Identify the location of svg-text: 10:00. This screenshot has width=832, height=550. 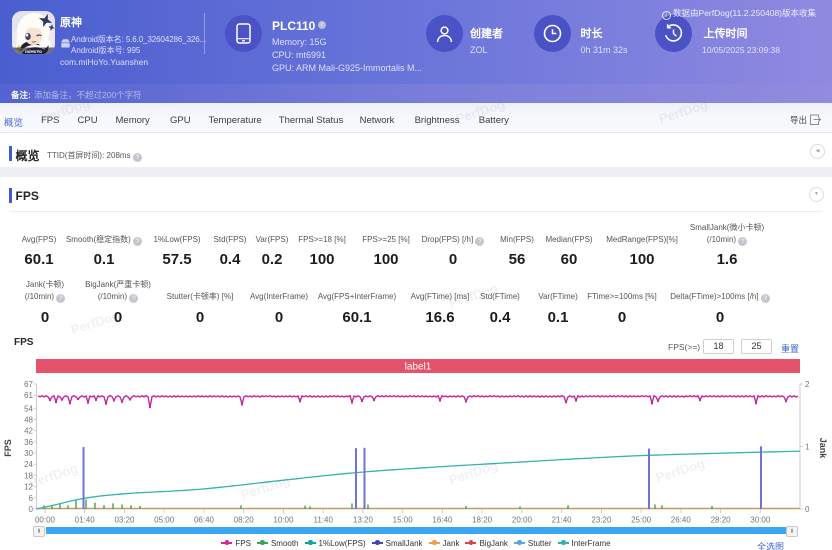
(283, 520).